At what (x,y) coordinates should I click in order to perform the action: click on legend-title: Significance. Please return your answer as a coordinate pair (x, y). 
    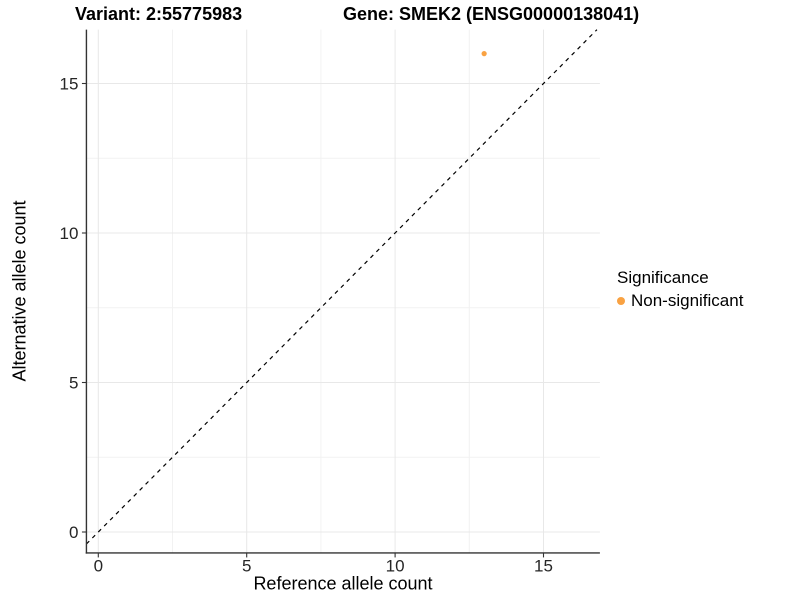
    Looking at the image, I should click on (663, 277).